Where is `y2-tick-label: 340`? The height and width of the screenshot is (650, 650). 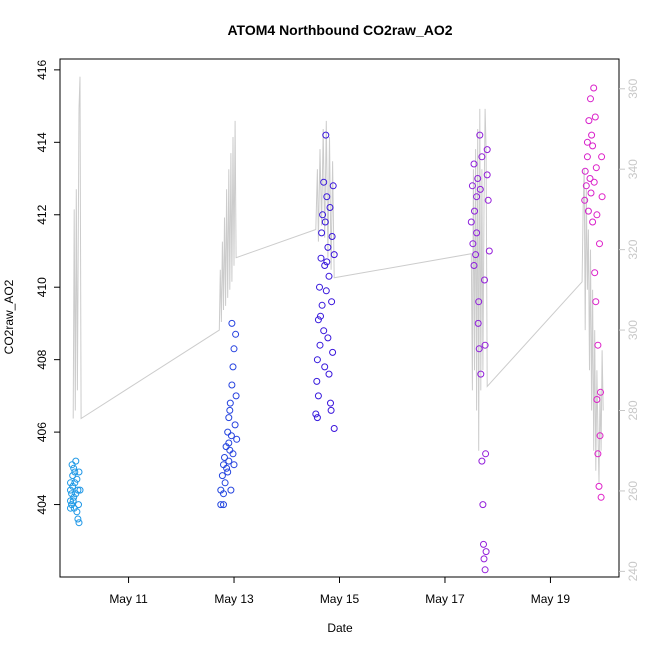 y2-tick-label: 340 is located at coordinates (633, 169).